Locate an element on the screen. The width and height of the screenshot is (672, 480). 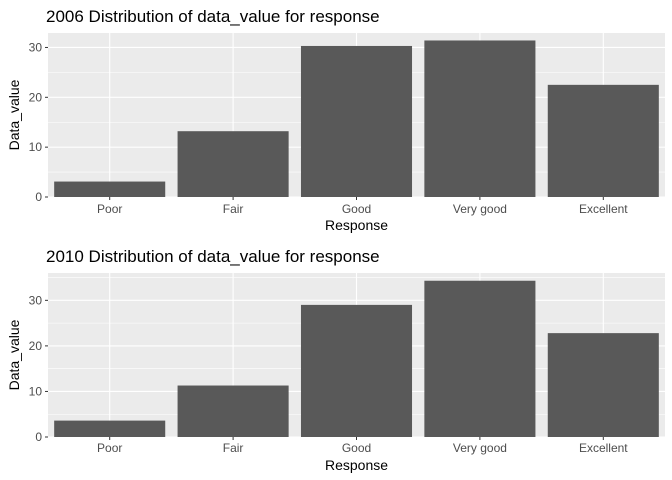
chart2-bar-fair is located at coordinates (233, 411).